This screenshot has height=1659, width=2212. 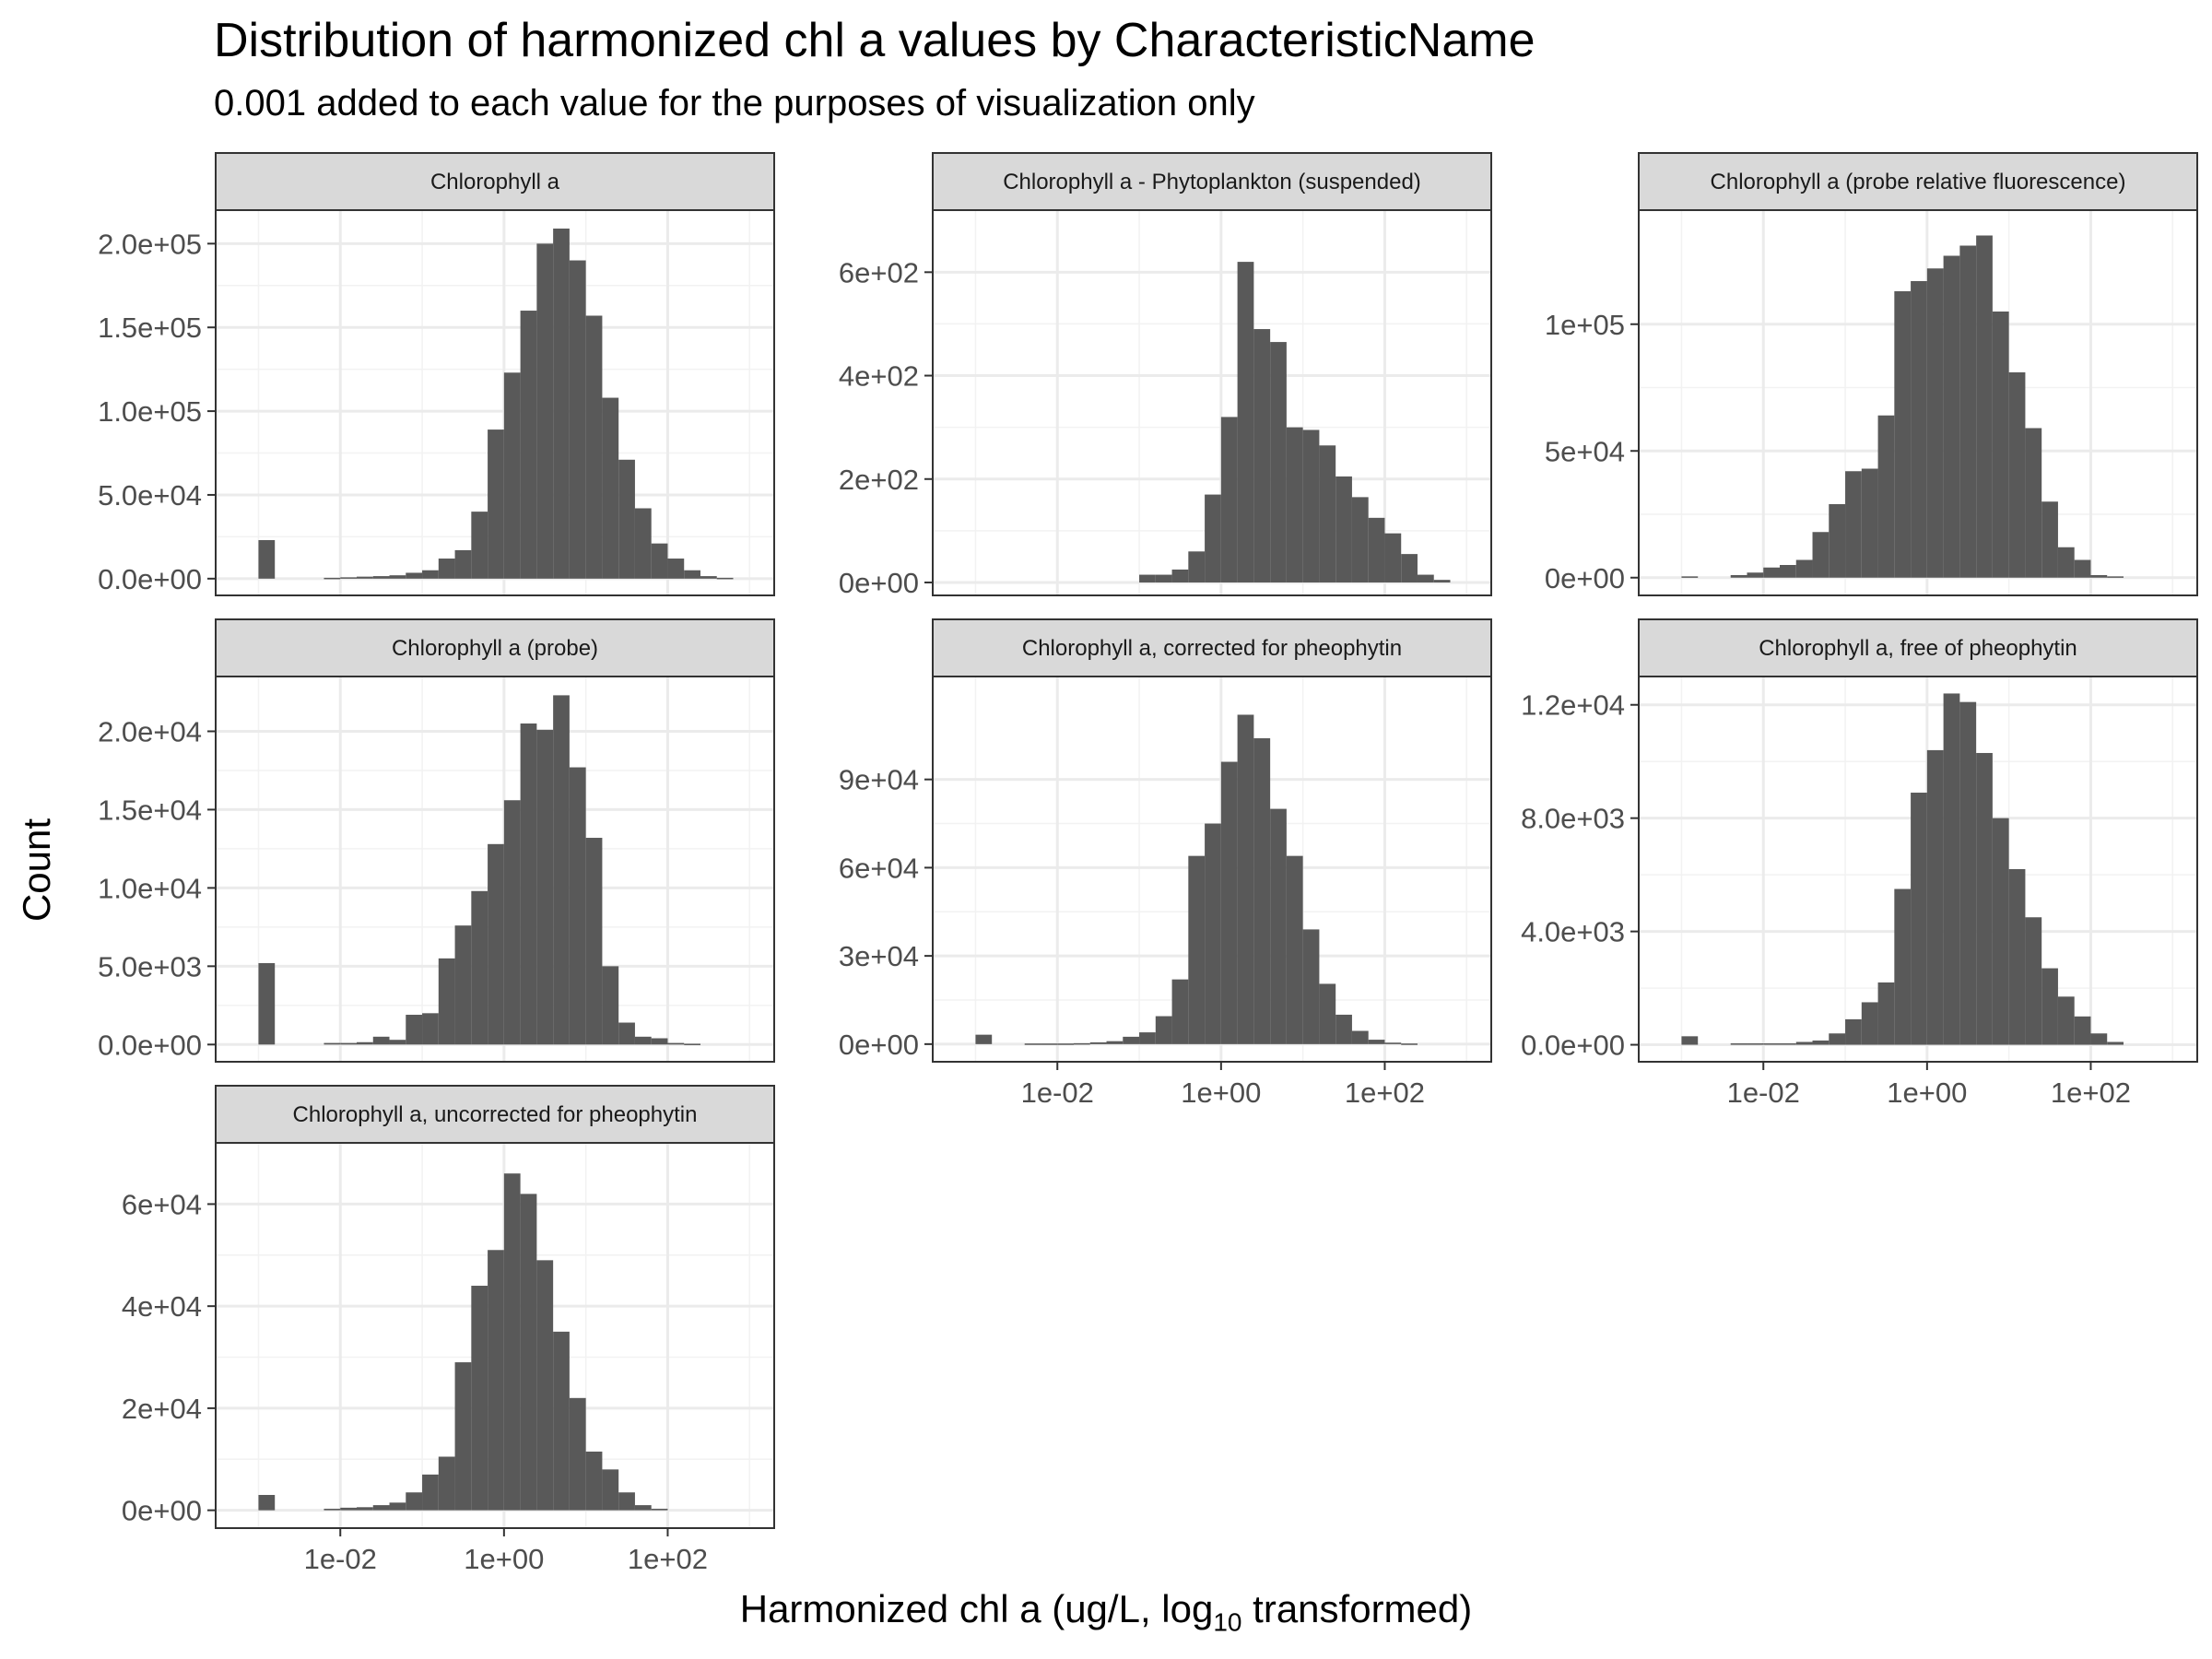 I want to click on y-tick-label: 2.0e+04, so click(x=150, y=731).